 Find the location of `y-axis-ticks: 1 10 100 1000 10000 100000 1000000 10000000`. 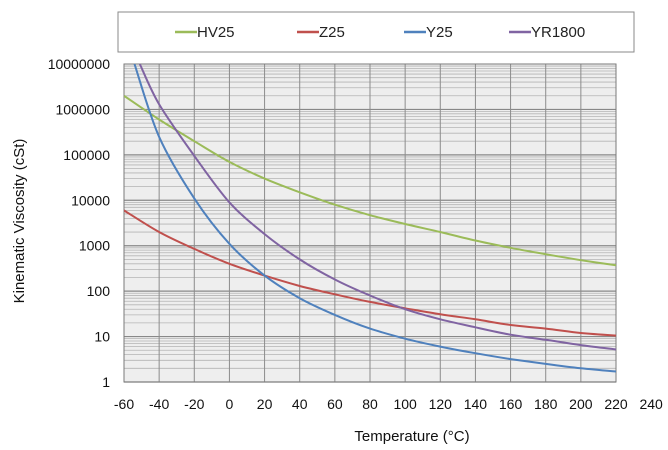

y-axis-ticks: 1 10 100 1000 10000 100000 1000000 10000000 is located at coordinates (79, 223).